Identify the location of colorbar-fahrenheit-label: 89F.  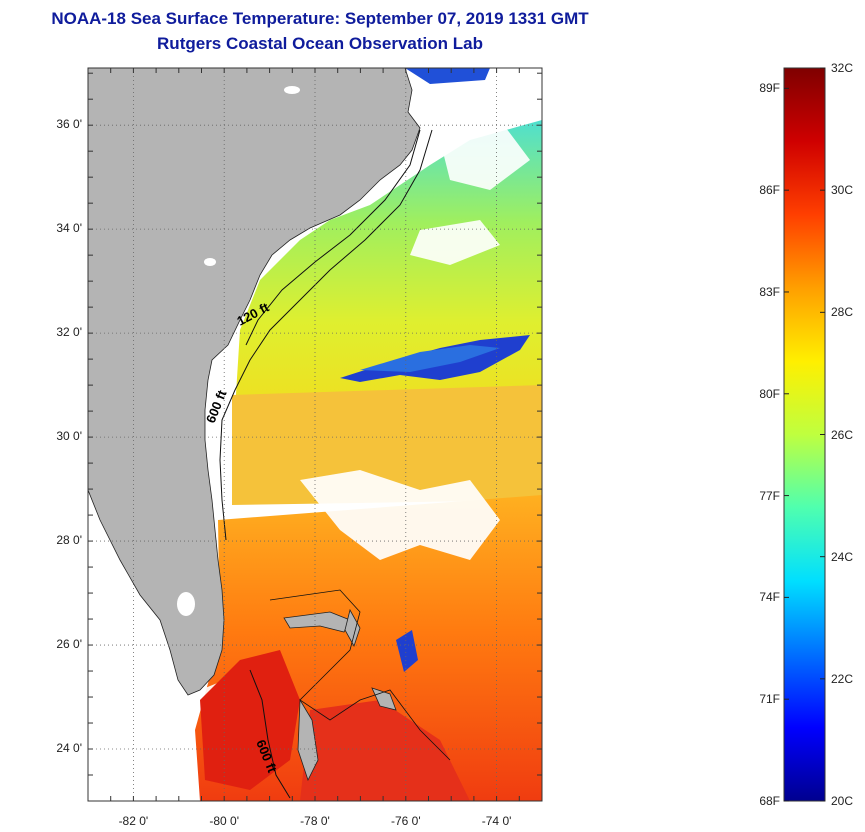
(769, 88).